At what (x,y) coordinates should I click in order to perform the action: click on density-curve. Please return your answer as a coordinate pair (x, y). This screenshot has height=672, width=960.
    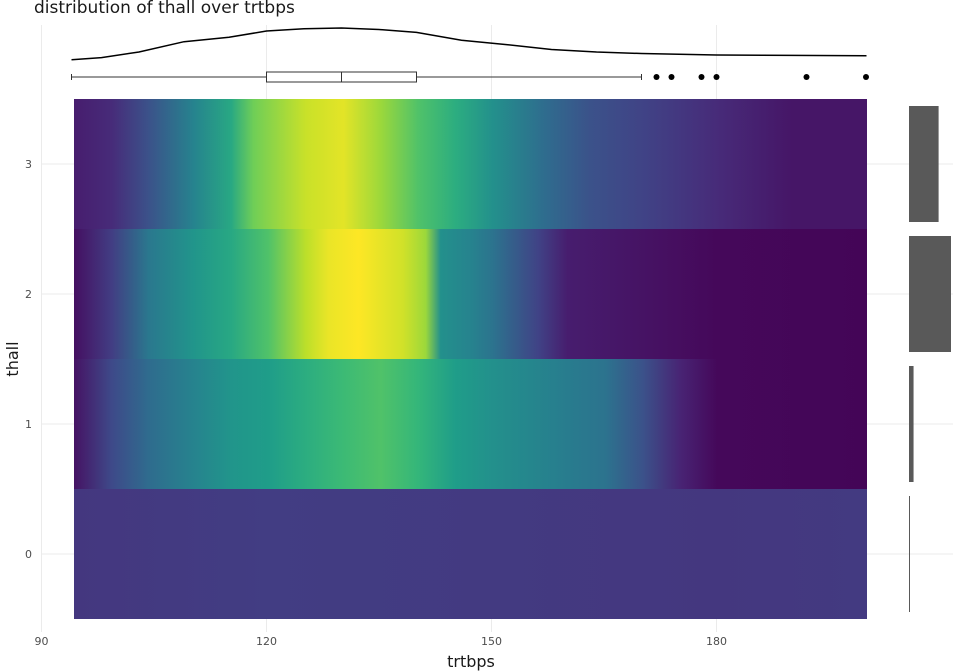
    Looking at the image, I should click on (469, 44).